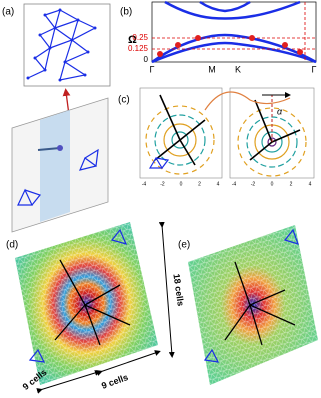  What do you see at coordinates (247, 101) in the screenshot?
I see `connector` at bounding box center [247, 101].